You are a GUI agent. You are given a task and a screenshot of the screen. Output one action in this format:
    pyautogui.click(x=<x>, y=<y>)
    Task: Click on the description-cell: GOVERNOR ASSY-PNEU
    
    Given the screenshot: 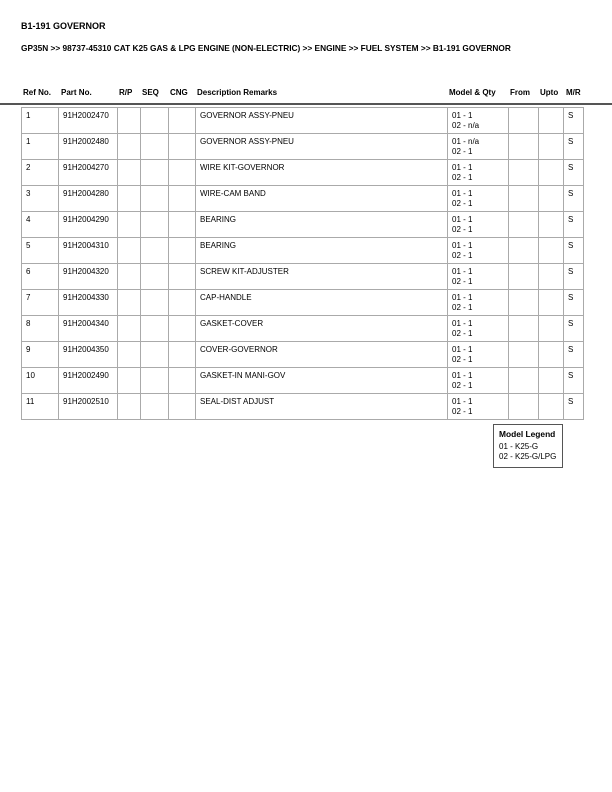 What is the action you would take?
    pyautogui.click(x=321, y=120)
    